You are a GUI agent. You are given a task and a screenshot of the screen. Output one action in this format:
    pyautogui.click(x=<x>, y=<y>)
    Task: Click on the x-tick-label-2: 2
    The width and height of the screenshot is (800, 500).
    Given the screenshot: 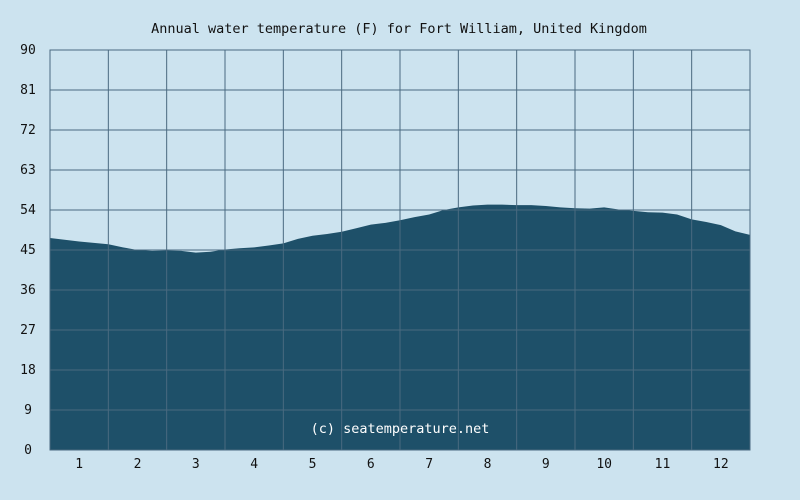 What is the action you would take?
    pyautogui.click(x=138, y=464)
    